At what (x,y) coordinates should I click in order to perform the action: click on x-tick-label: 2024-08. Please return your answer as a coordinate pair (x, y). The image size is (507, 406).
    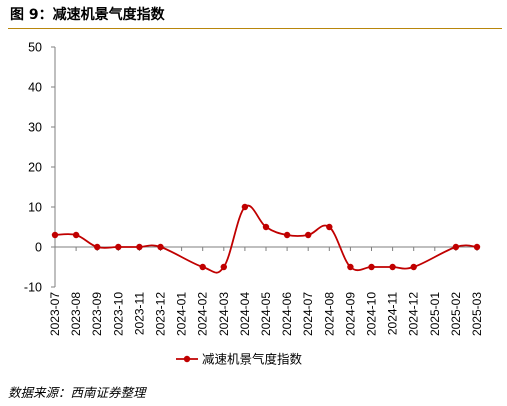
    Looking at the image, I should click on (329, 314).